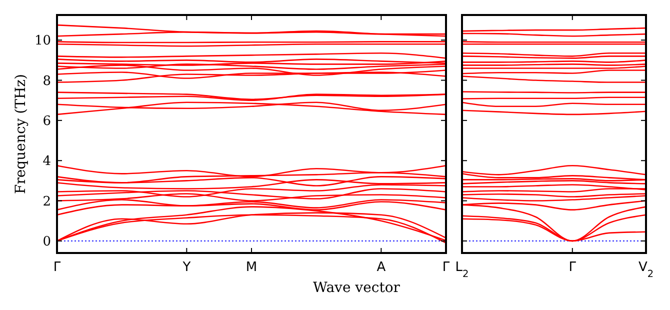 The image size is (670, 310). What do you see at coordinates (381, 267) in the screenshot?
I see `x-tick-label: A` at bounding box center [381, 267].